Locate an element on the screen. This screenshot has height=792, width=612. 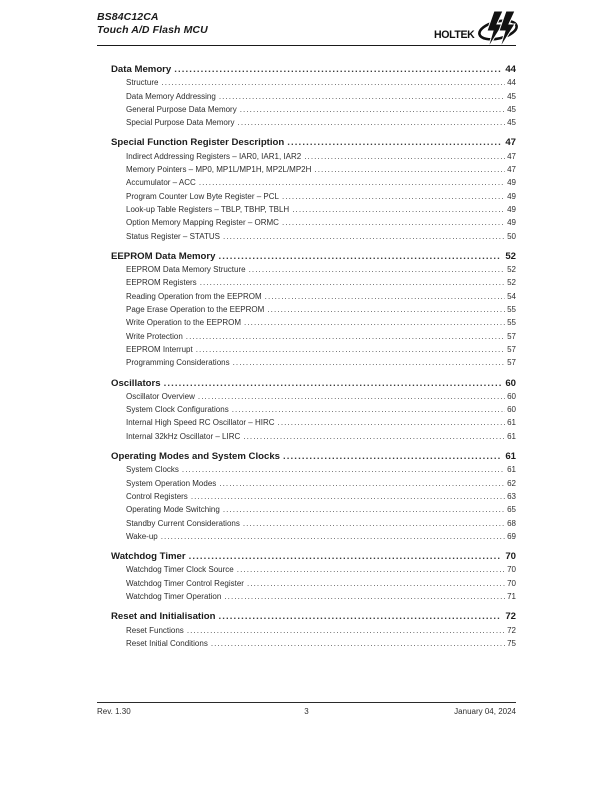
toc-sub-entry: Control Registers 63 is located at coordinates (306, 496).